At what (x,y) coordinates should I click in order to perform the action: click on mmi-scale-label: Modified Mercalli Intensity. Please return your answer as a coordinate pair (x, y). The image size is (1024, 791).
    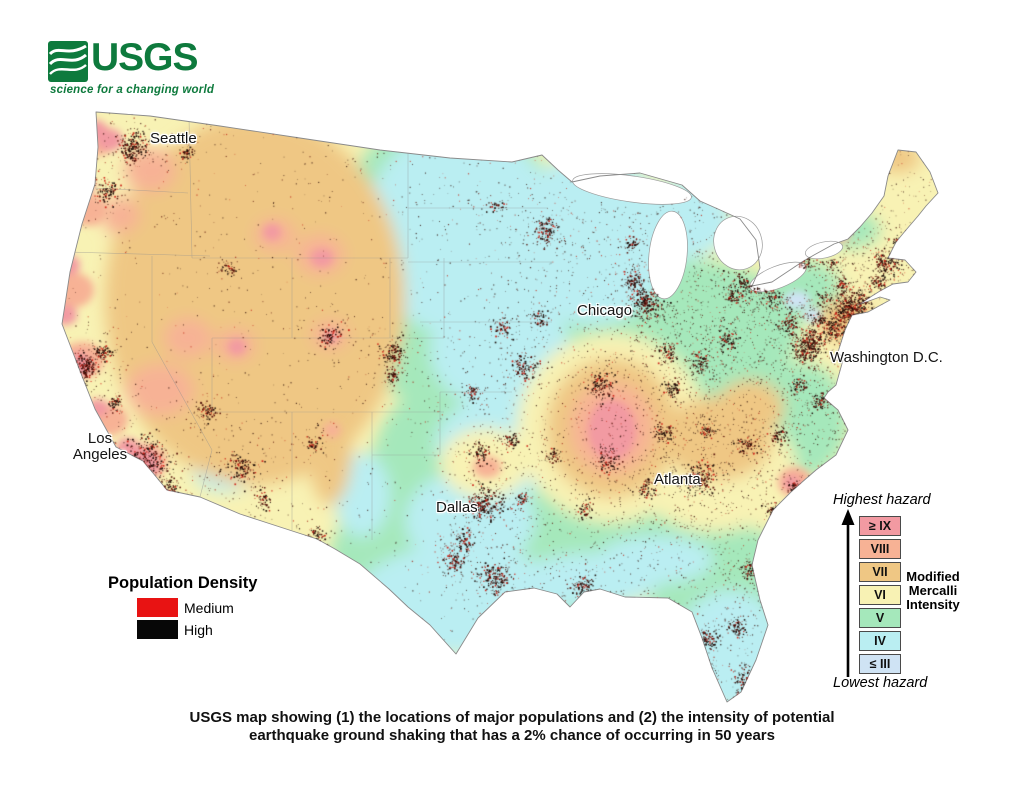
    Looking at the image, I should click on (933, 590).